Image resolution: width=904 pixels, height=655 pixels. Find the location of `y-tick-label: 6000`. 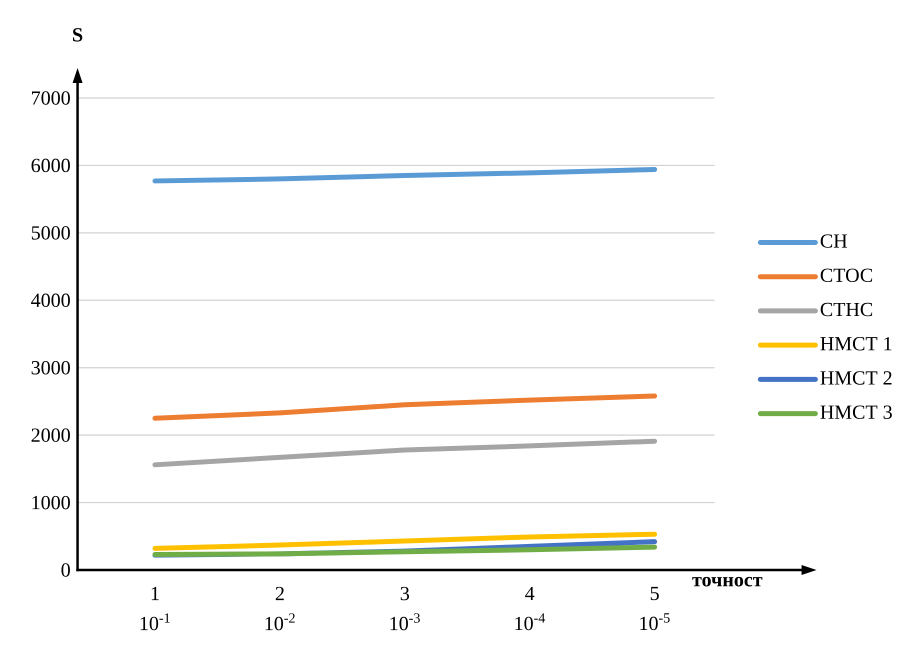

y-tick-label: 6000 is located at coordinates (51, 165).